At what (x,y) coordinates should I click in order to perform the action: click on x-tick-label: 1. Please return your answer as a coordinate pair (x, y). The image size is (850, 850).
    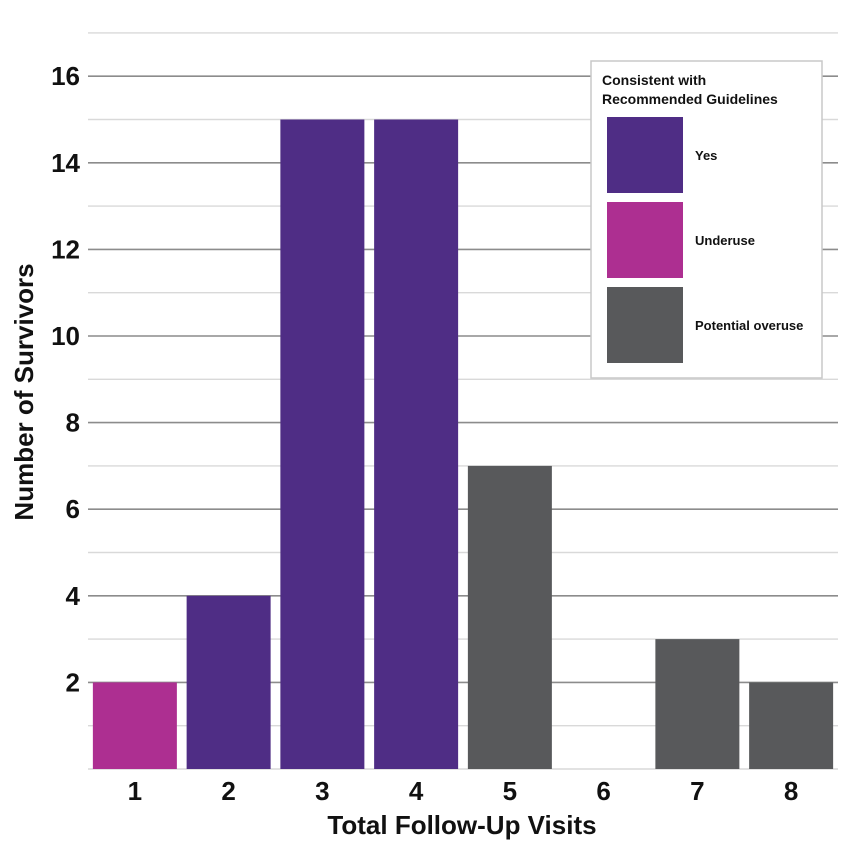
    Looking at the image, I should click on (135, 791).